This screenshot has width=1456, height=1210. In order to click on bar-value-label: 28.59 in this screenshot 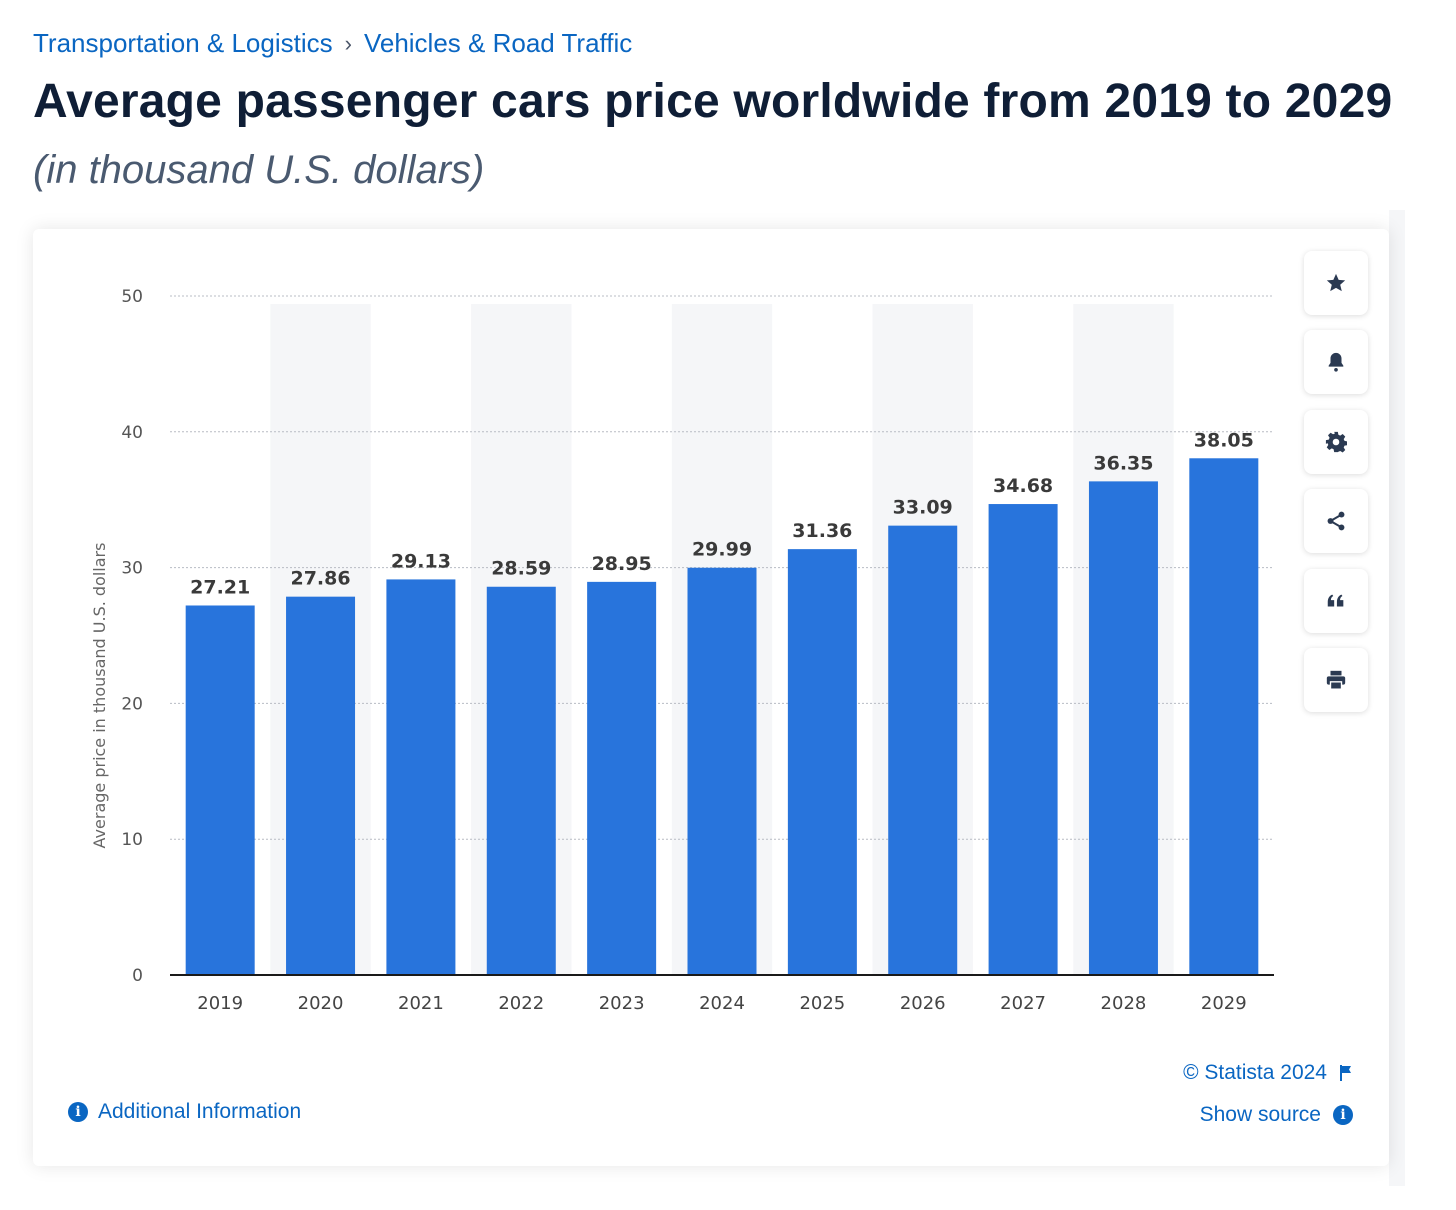, I will do `click(521, 569)`.